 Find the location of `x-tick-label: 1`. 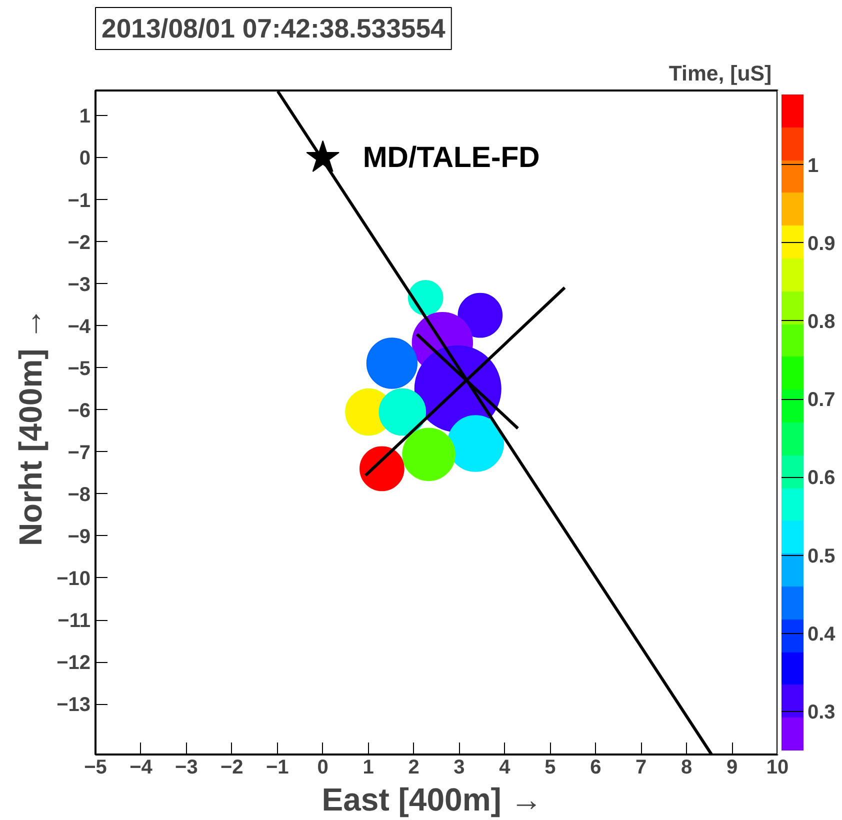

x-tick-label: 1 is located at coordinates (368, 767).